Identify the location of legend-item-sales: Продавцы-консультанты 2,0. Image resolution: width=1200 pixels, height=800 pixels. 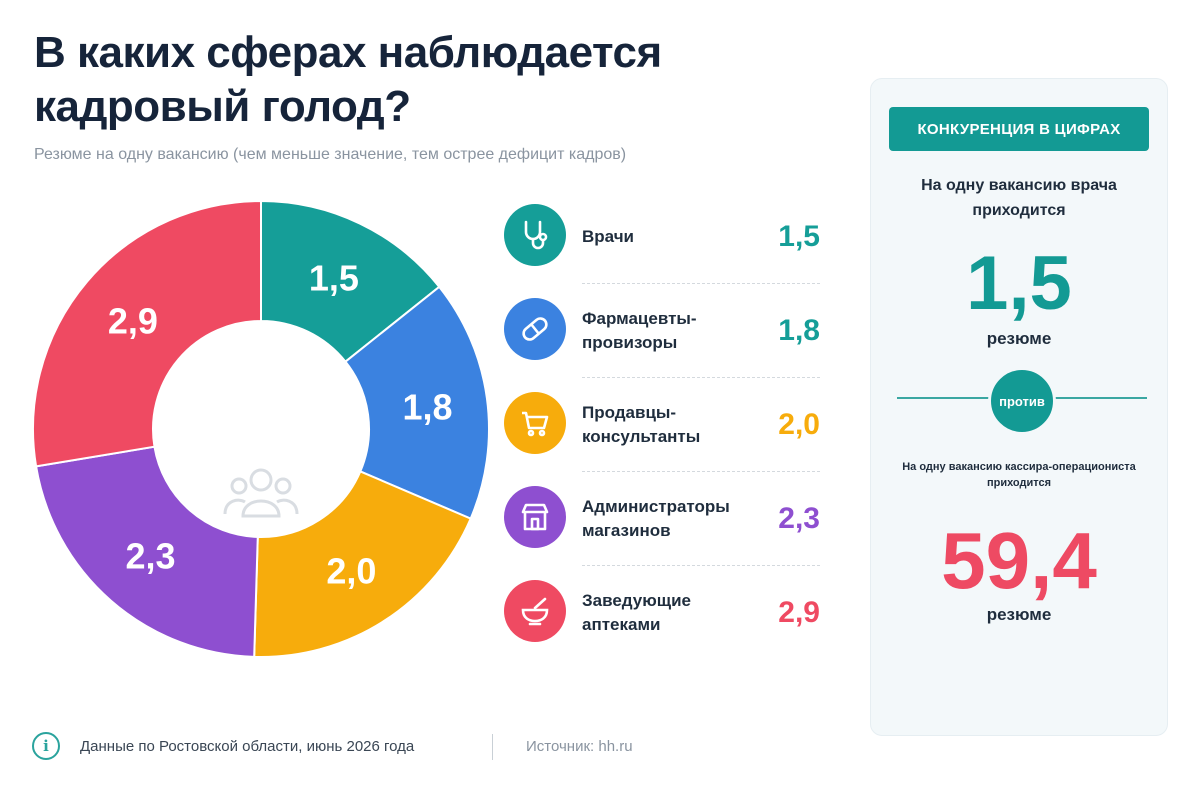
(660, 425).